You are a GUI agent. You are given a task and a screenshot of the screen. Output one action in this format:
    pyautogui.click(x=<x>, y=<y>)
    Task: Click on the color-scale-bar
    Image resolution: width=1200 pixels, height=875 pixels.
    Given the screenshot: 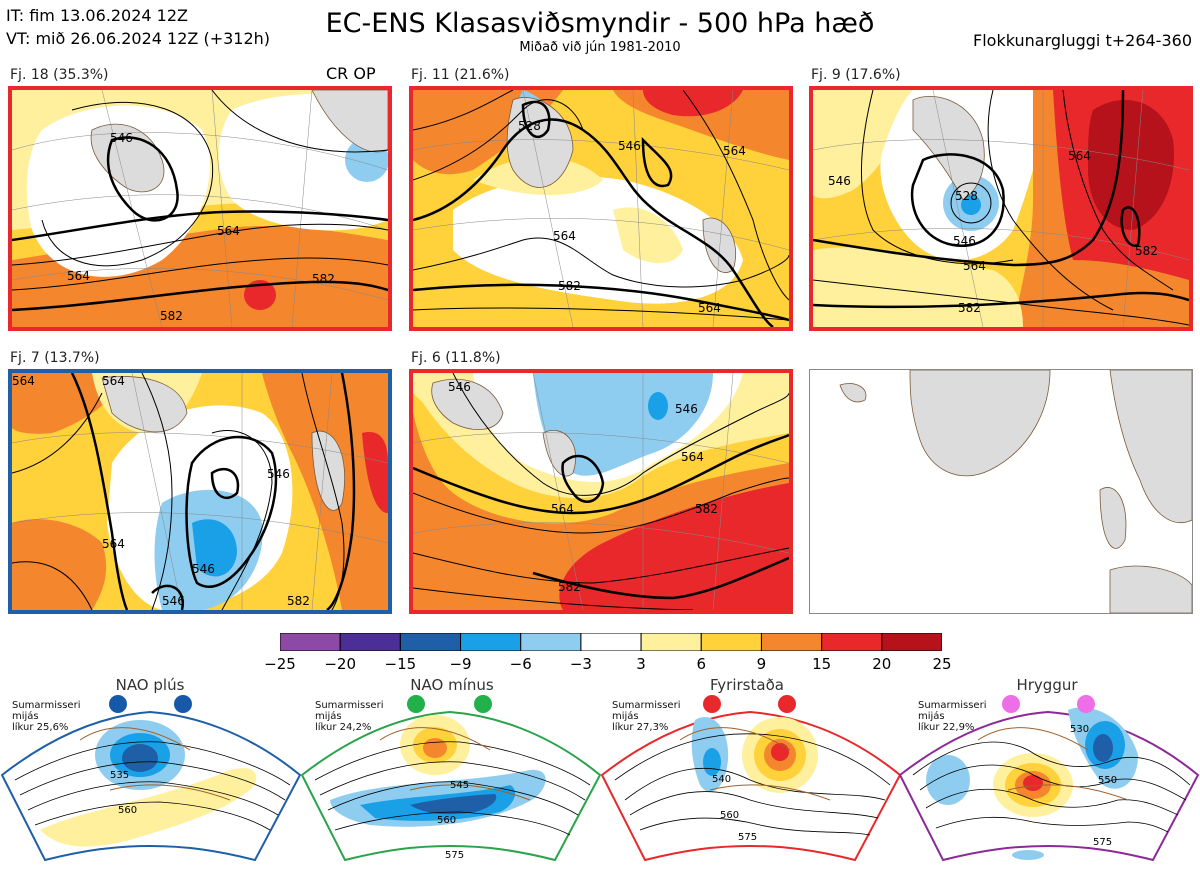 What is the action you would take?
    pyautogui.click(x=611, y=642)
    